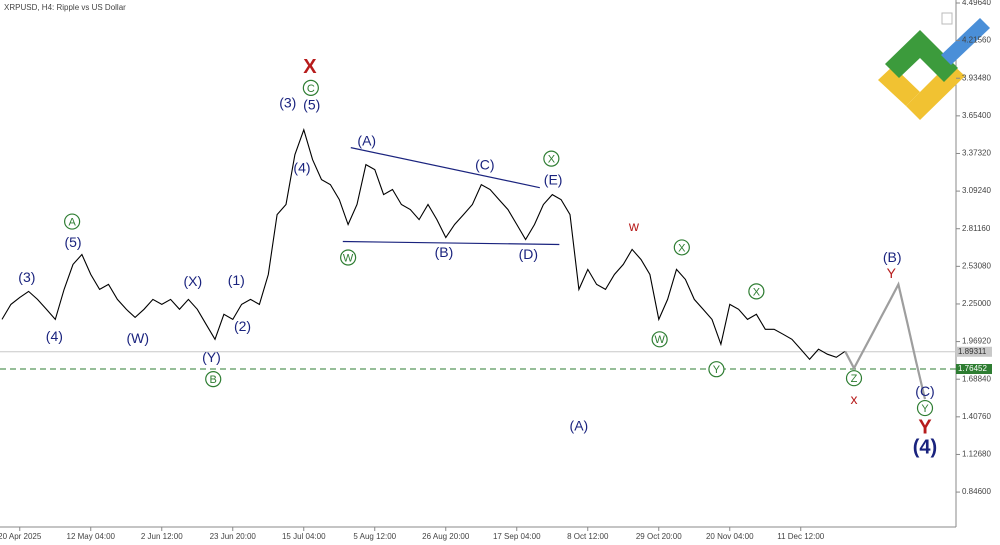 Image resolution: width=1000 pixels, height=545 pixels. I want to click on y-tick-label: 3.93480, so click(976, 77).